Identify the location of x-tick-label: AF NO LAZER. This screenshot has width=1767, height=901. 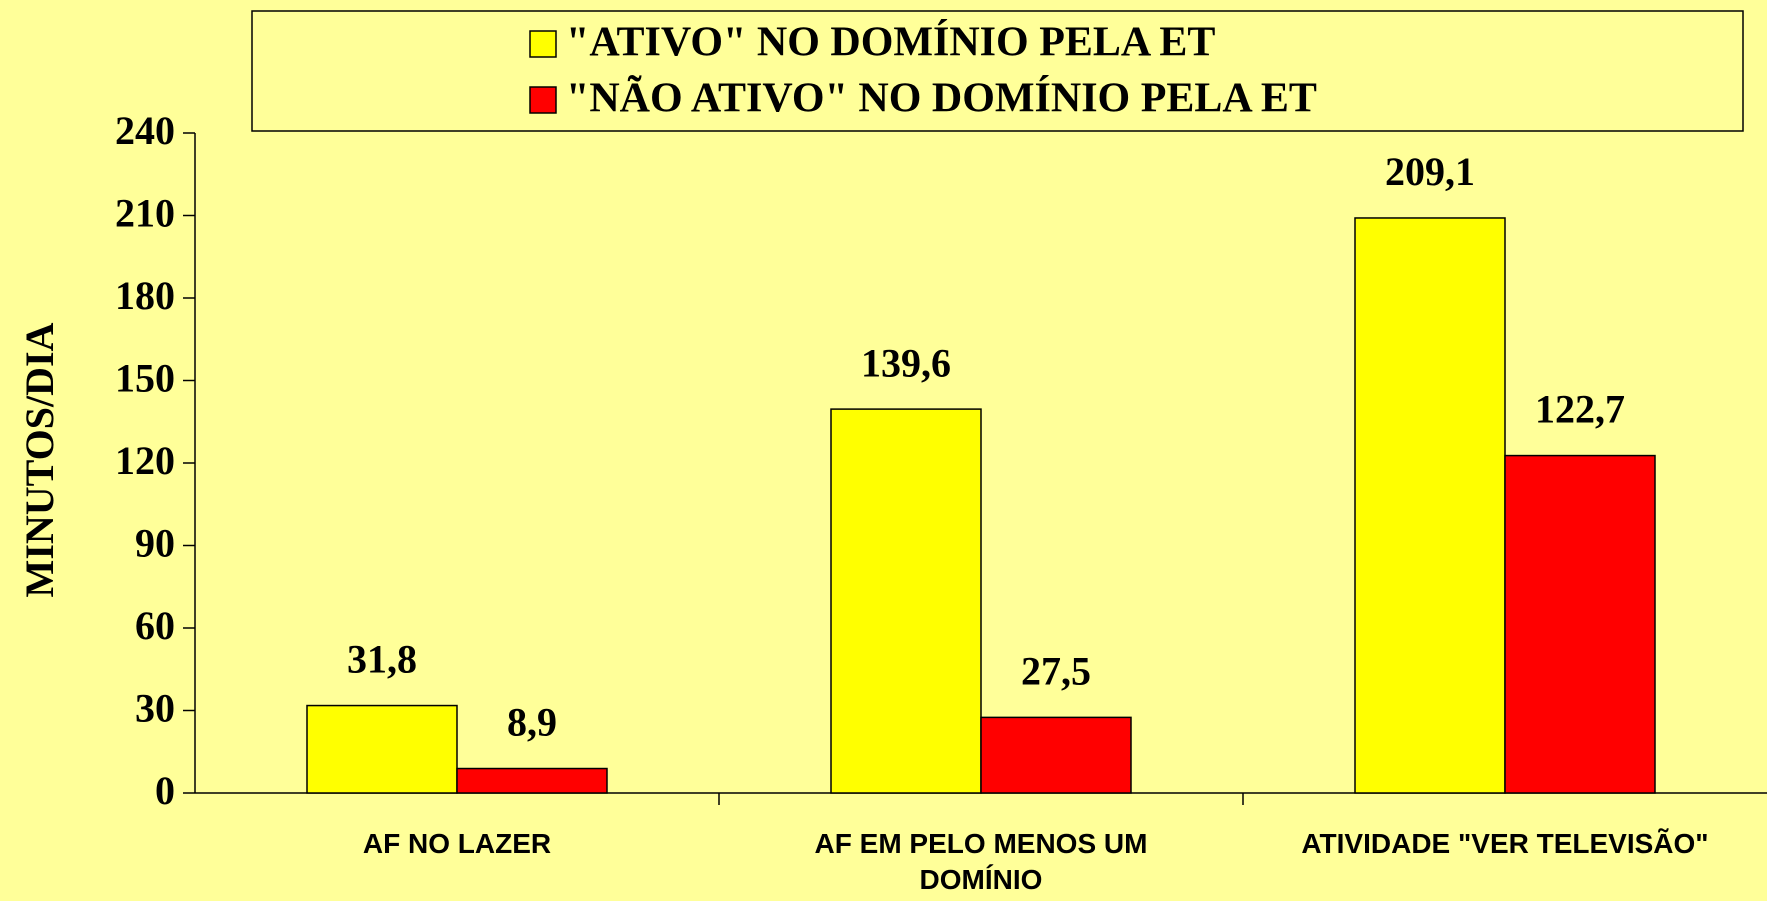
(457, 843).